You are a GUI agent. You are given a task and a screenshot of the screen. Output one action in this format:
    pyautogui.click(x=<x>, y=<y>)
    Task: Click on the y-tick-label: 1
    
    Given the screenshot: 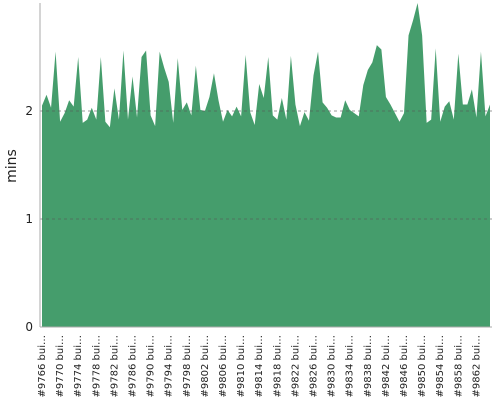 What is the action you would take?
    pyautogui.click(x=29, y=219)
    